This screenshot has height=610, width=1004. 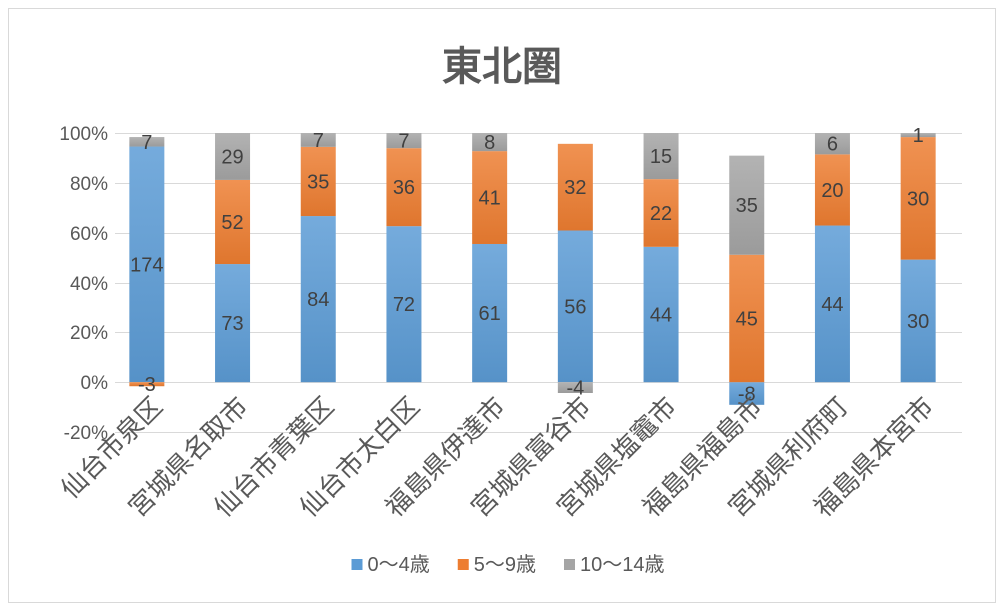 I want to click on data-label: -4, so click(x=575, y=389).